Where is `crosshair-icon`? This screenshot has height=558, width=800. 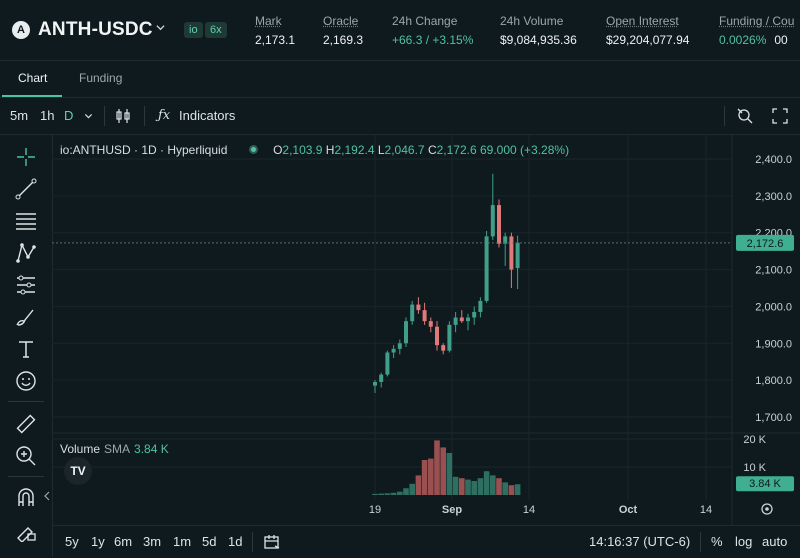
crosshair-icon is located at coordinates (26, 157).